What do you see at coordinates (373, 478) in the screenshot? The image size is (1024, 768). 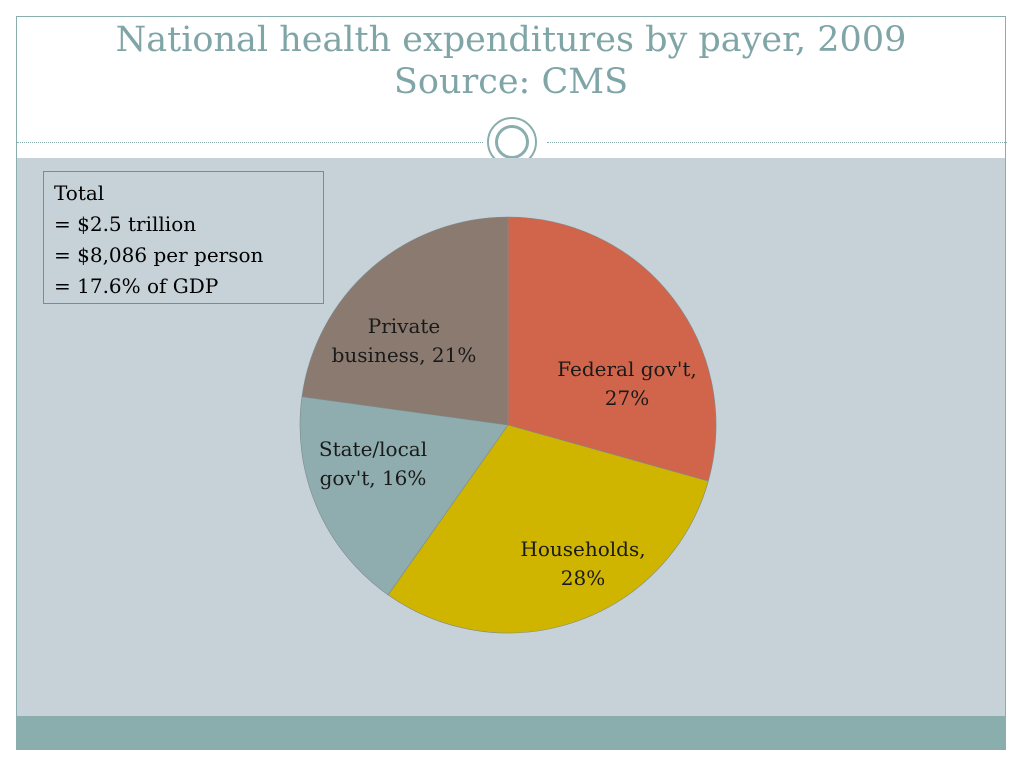 I see `pie-slice-label-line: gov't, 16%` at bounding box center [373, 478].